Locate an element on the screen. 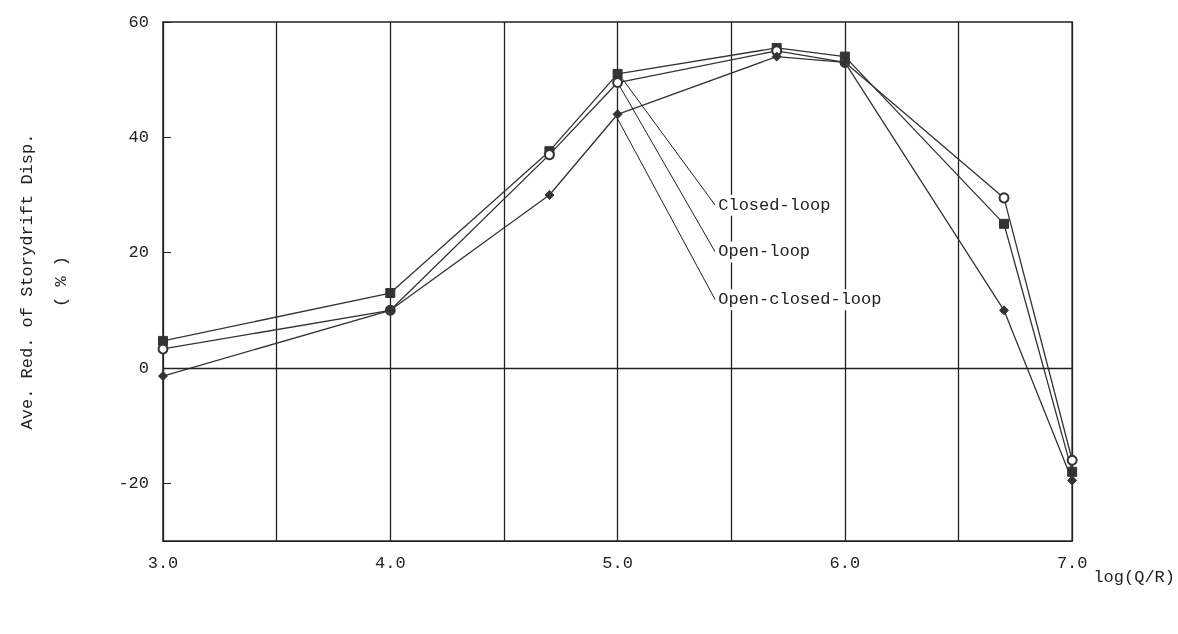 The width and height of the screenshot is (1178, 634). y-axis-title: Ave. Red. of Storydrift Disp. ( % ) is located at coordinates (44, 281).